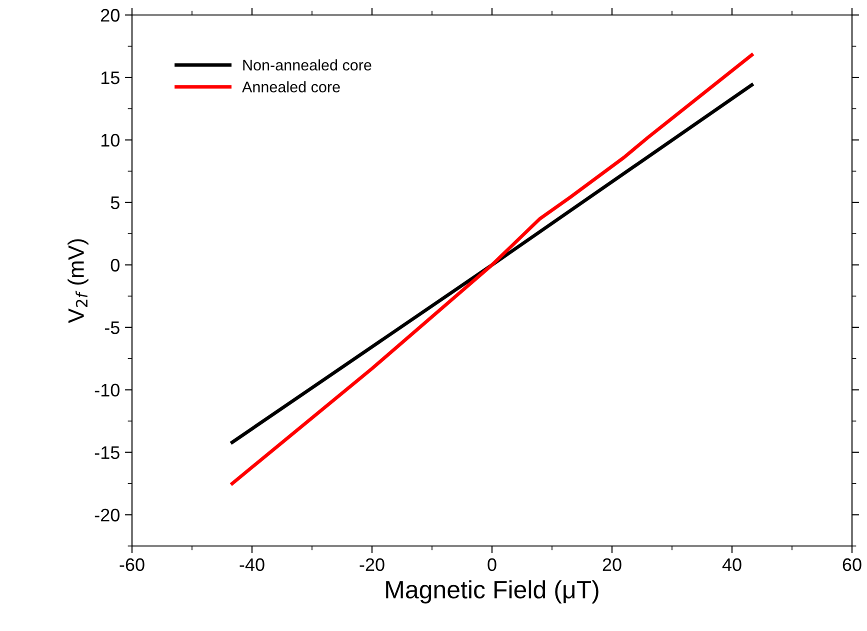  I want to click on y-tick-label: -5, so click(112, 327).